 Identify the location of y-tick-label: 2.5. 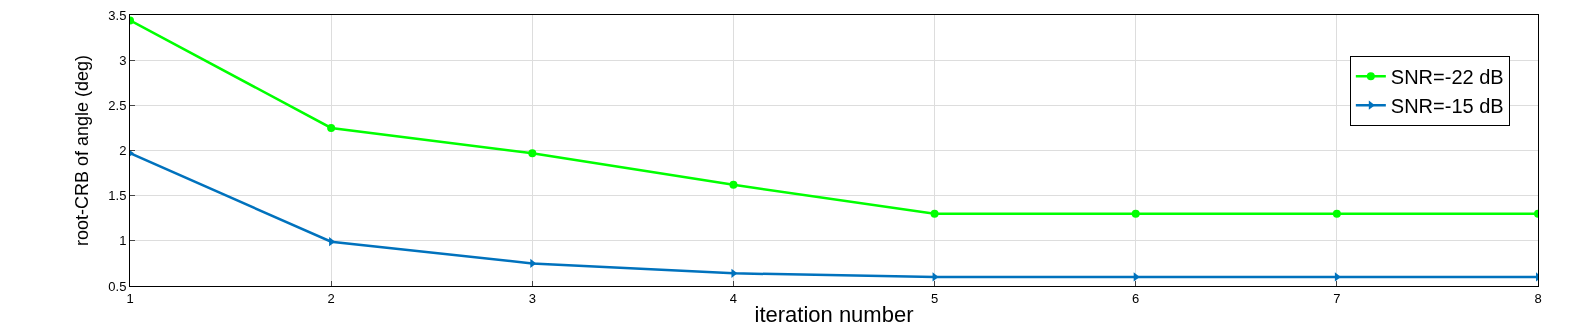
(117, 105).